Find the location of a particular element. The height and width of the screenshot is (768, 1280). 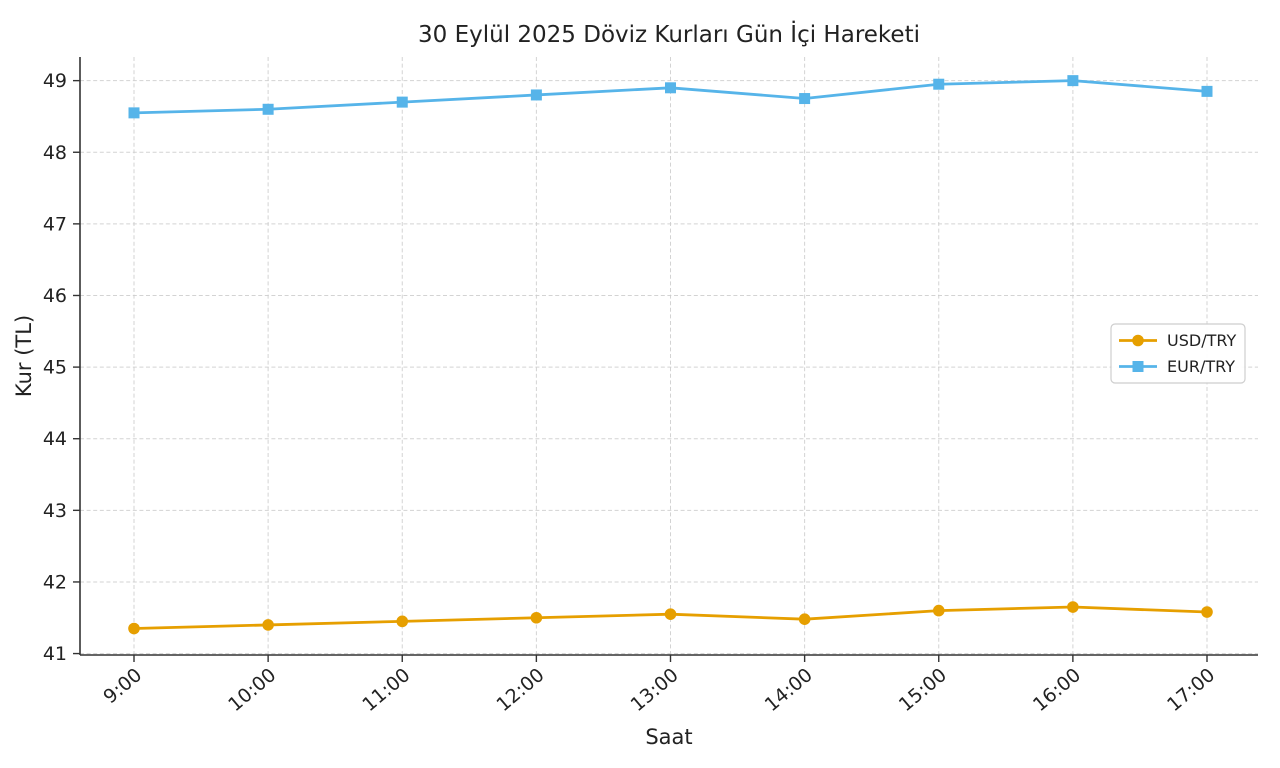

legend-label: EUR/TRY is located at coordinates (1201, 366).